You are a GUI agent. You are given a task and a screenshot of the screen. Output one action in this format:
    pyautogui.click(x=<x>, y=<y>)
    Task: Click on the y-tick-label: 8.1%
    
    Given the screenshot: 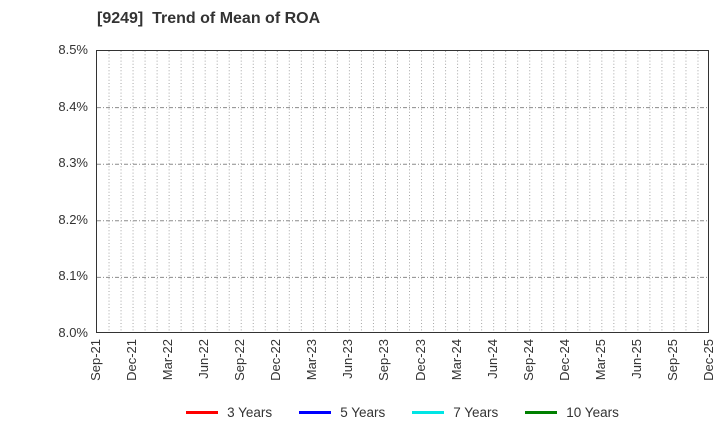 What is the action you would take?
    pyautogui.click(x=73, y=276)
    